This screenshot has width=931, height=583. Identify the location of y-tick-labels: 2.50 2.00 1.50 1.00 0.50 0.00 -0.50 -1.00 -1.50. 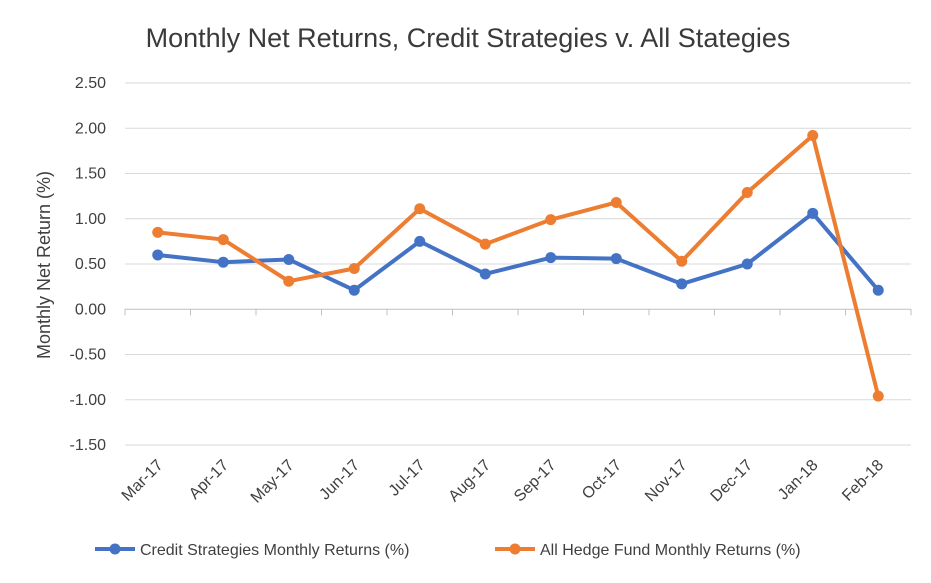
(88, 264).